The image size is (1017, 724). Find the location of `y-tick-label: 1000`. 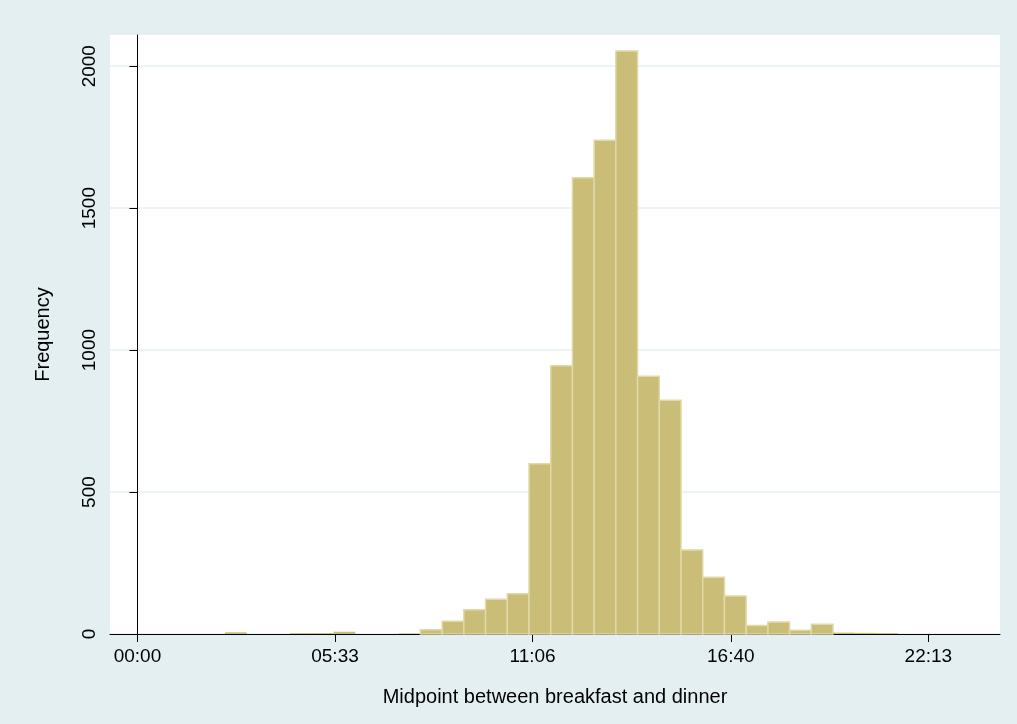

y-tick-label: 1000 is located at coordinates (88, 350).